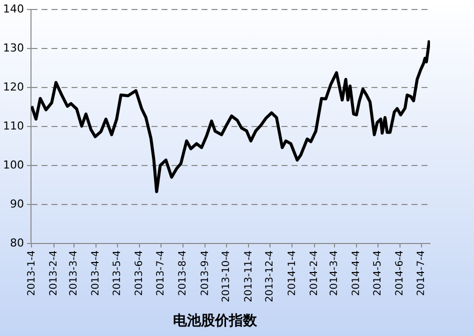 This screenshot has height=336, width=474. Describe the element at coordinates (13, 47) in the screenshot. I see `y-tick-label: 130` at that location.